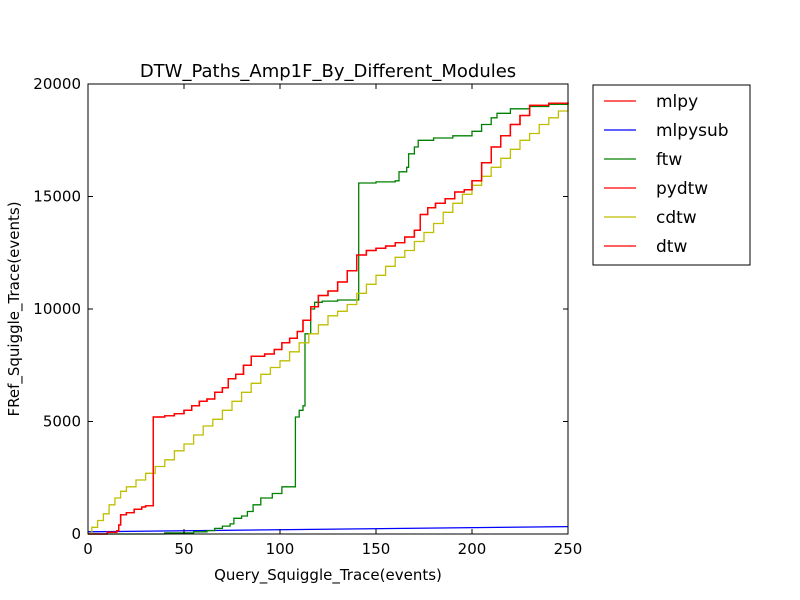  I want to click on y-tick-label: 5000, so click(62, 422).